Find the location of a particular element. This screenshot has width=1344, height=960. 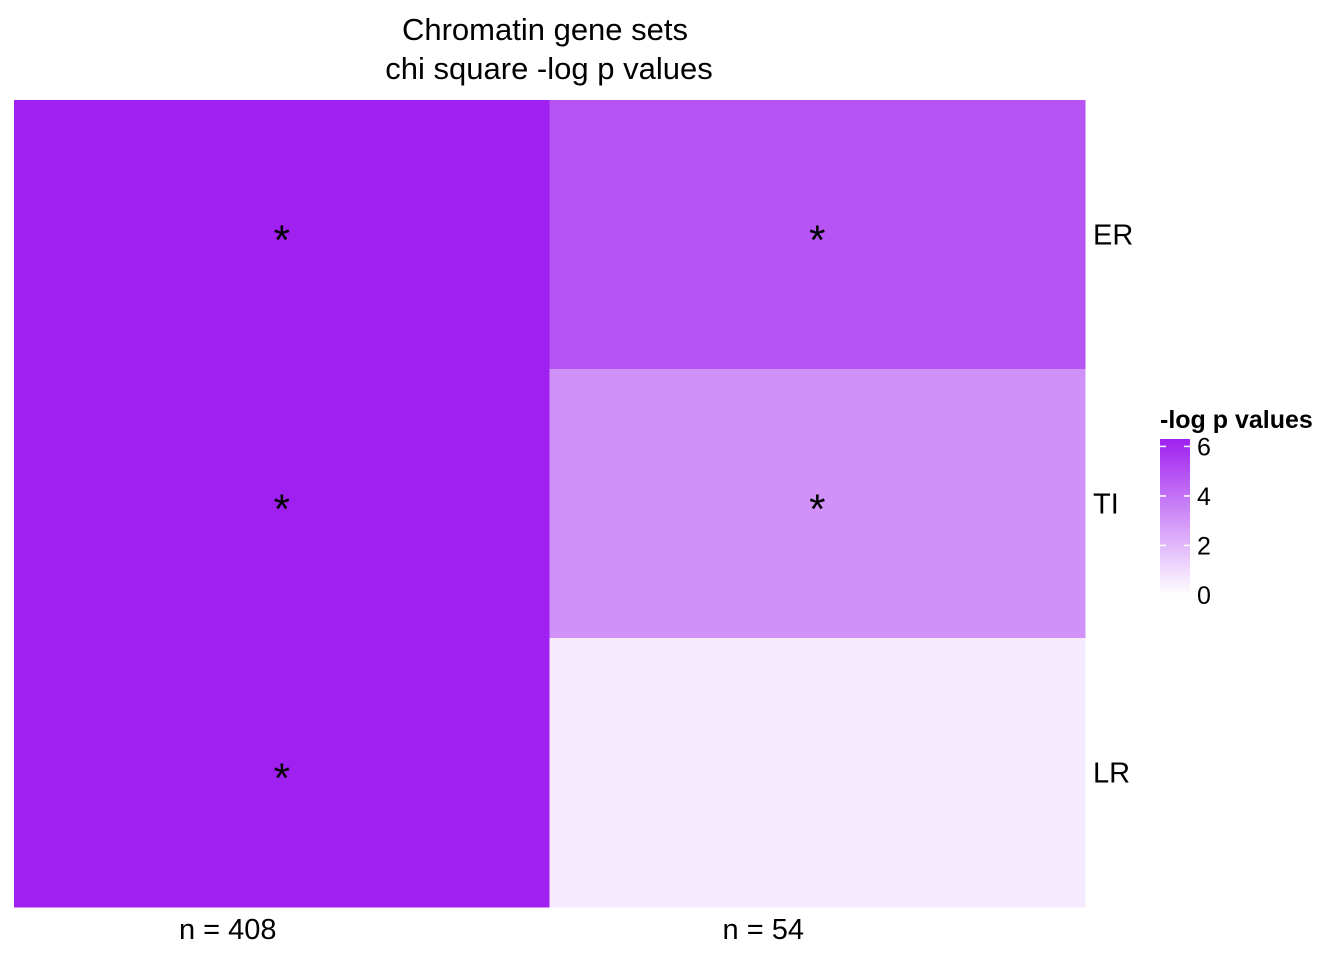

heatmap-cell-ti-col1 is located at coordinates (282, 504).